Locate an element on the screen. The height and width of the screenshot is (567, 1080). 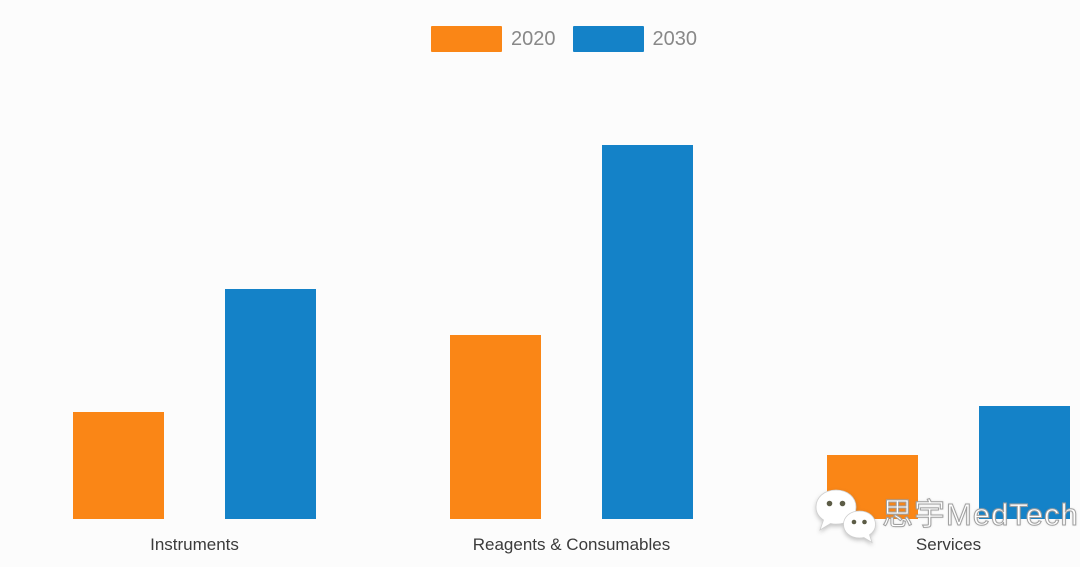
bar-2030-instruments is located at coordinates (270, 404).